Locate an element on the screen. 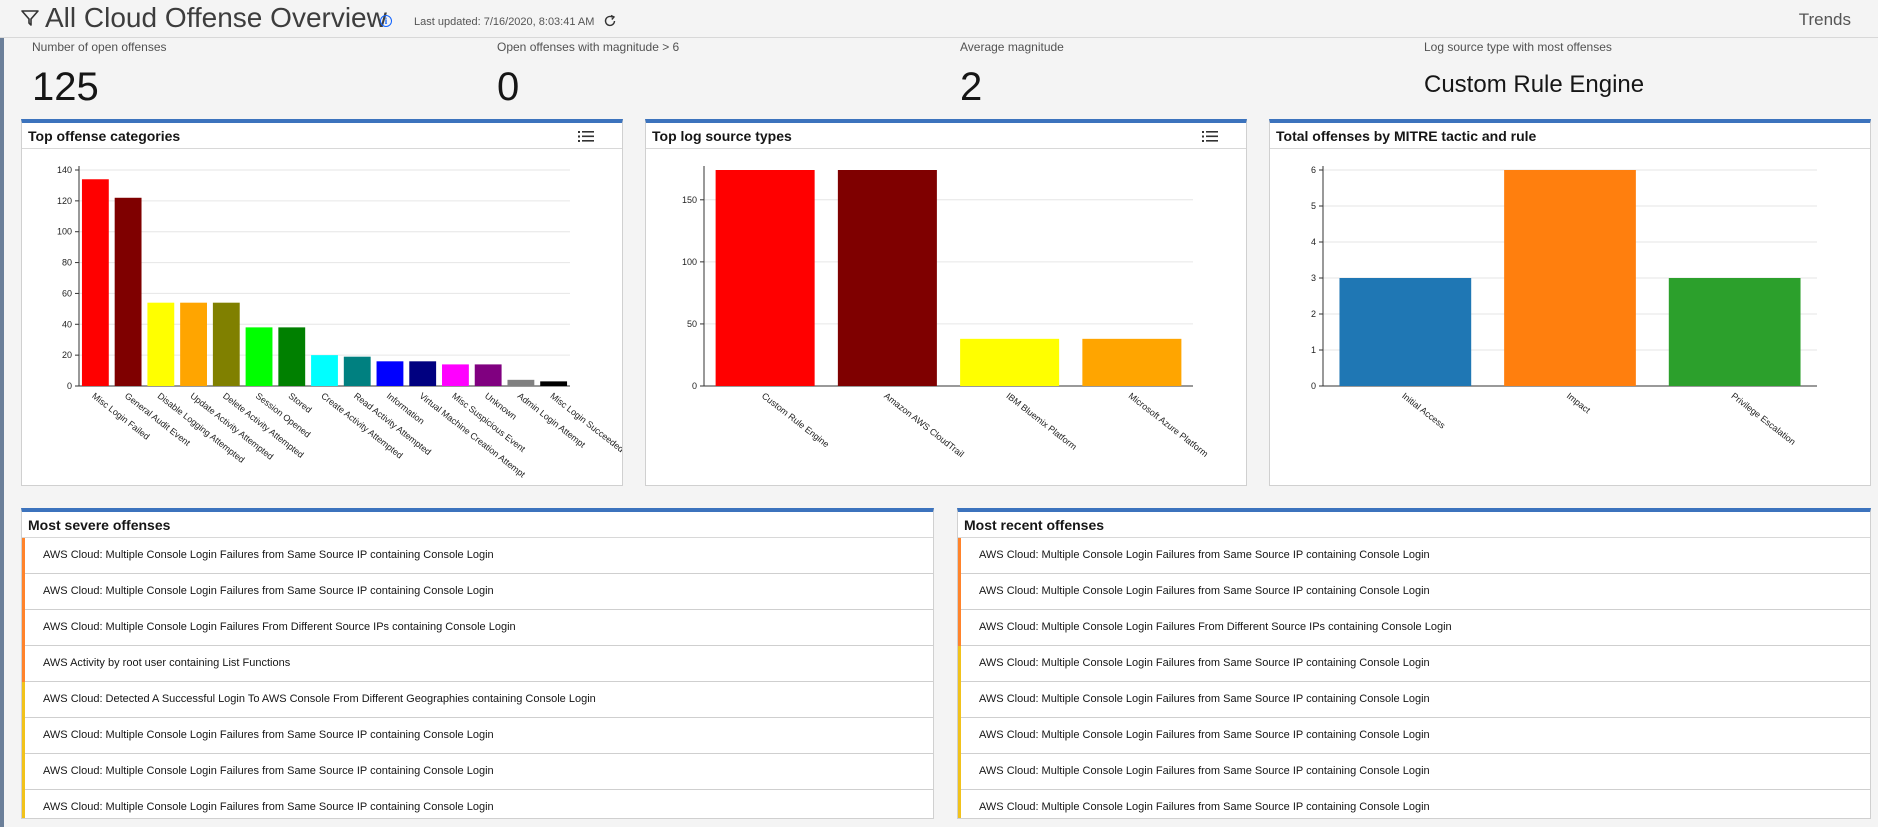 This screenshot has width=1878, height=827. kpi-open-offenses: Number of open offenses 125 is located at coordinates (252, 75).